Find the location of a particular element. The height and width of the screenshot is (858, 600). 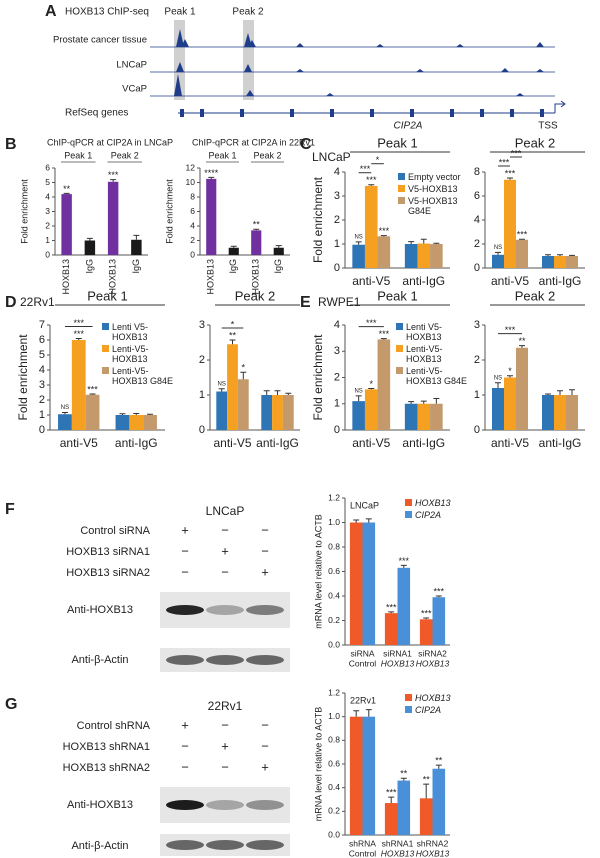

legend-entry: V5-HOXB13 G84E is located at coordinates (435, 206).